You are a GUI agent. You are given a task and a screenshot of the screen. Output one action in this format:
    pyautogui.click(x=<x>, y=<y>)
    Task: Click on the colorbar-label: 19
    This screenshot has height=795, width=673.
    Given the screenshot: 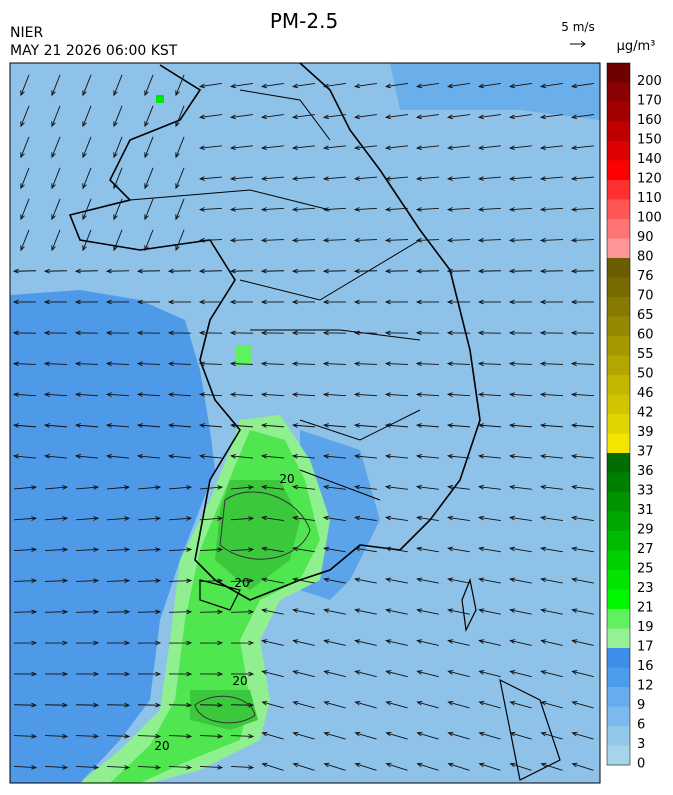 What is the action you would take?
    pyautogui.click(x=645, y=627)
    